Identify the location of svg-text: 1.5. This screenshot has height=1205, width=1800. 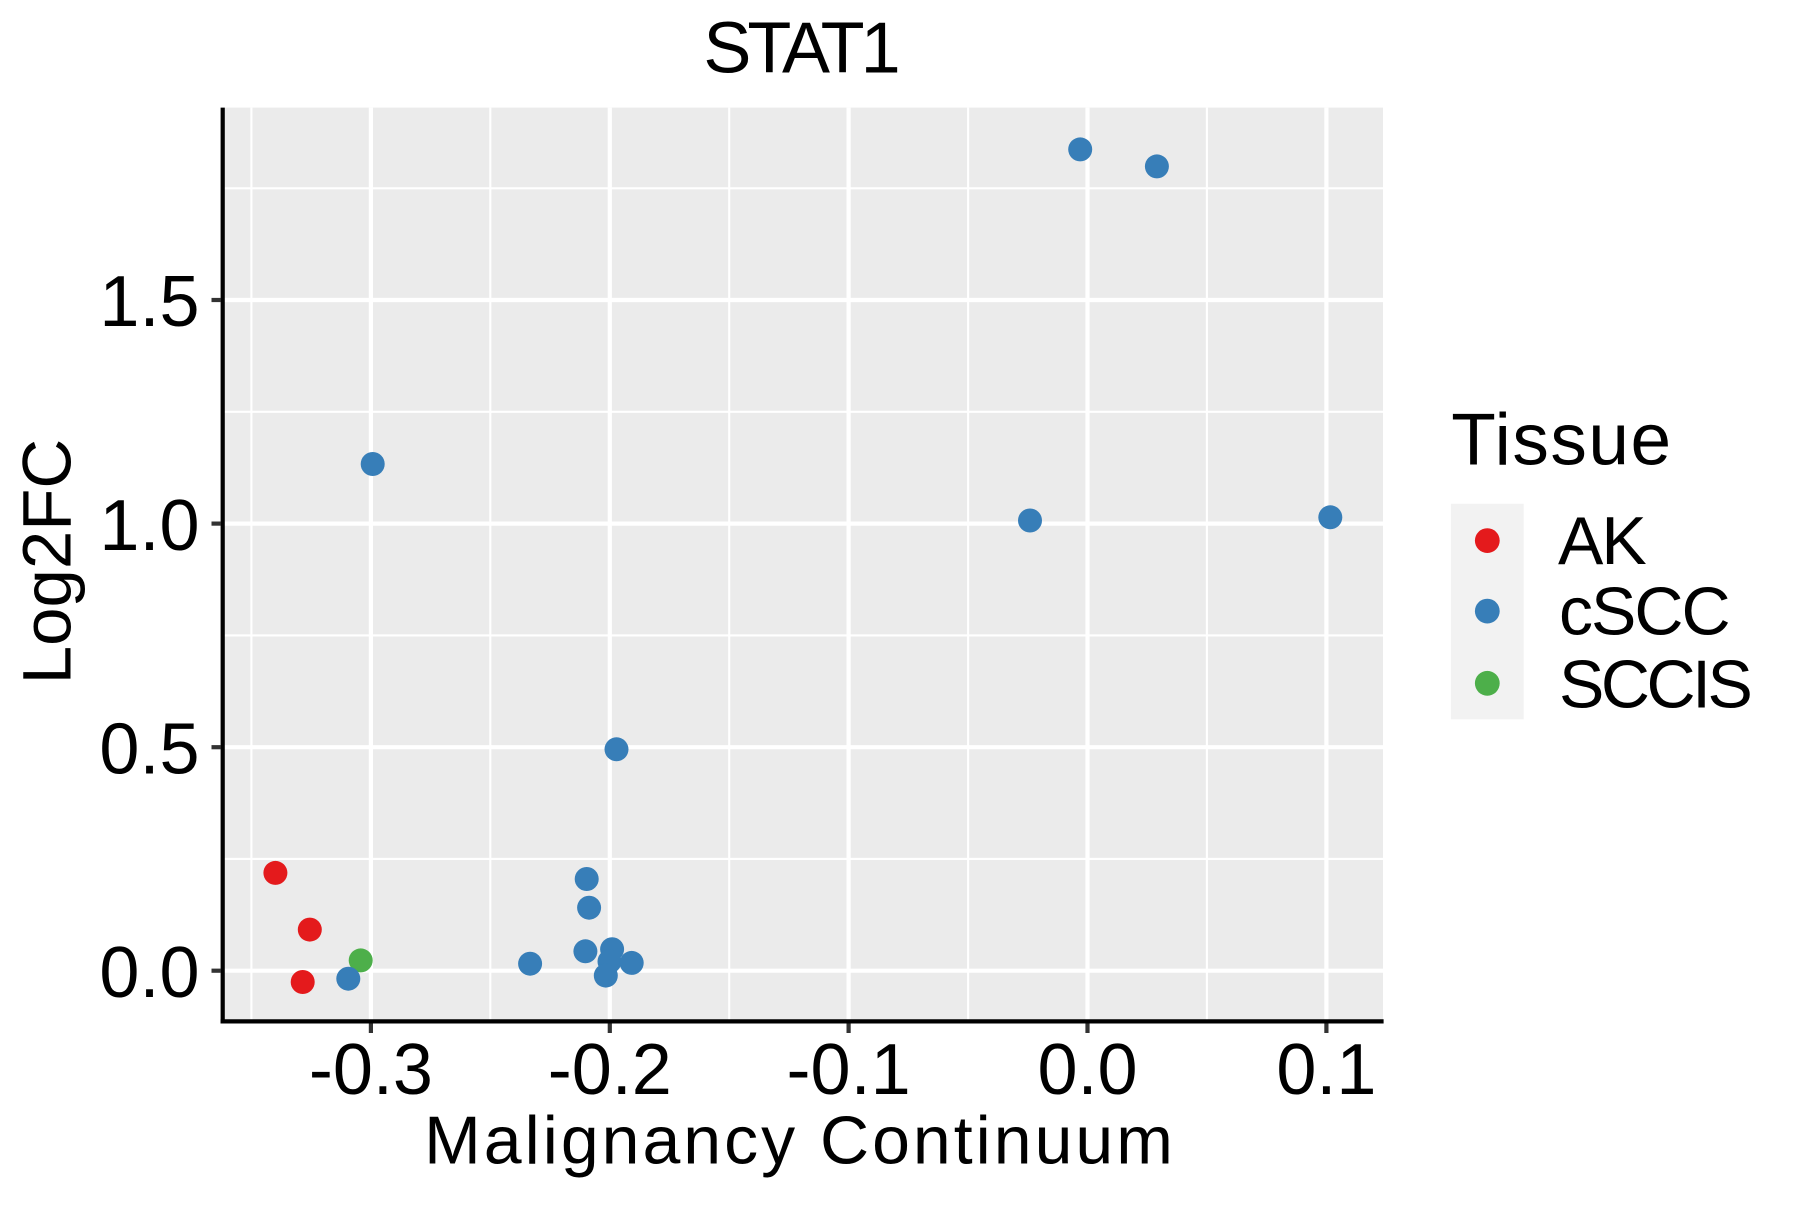
(149, 302).